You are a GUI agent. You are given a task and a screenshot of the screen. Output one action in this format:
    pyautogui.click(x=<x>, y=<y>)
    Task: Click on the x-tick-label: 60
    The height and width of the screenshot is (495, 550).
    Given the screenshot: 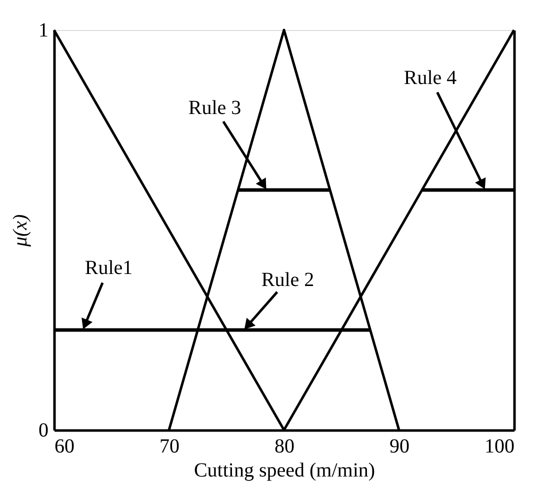 What is the action you would take?
    pyautogui.click(x=64, y=447)
    